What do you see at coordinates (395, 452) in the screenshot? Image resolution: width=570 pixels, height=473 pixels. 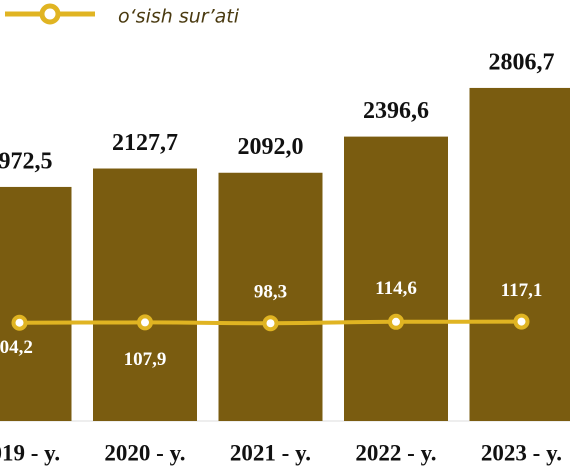 I see `x-tick-label: 2022 - y.` at bounding box center [395, 452].